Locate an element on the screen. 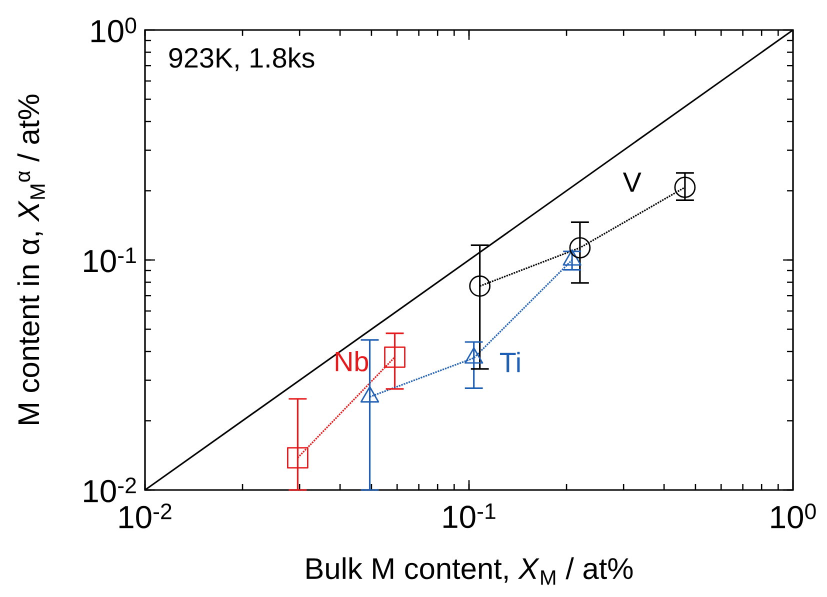 This screenshot has width=827, height=597. x-axis-title: Bulk M content, X$_{M}$ / at% is located at coordinates (469, 571).